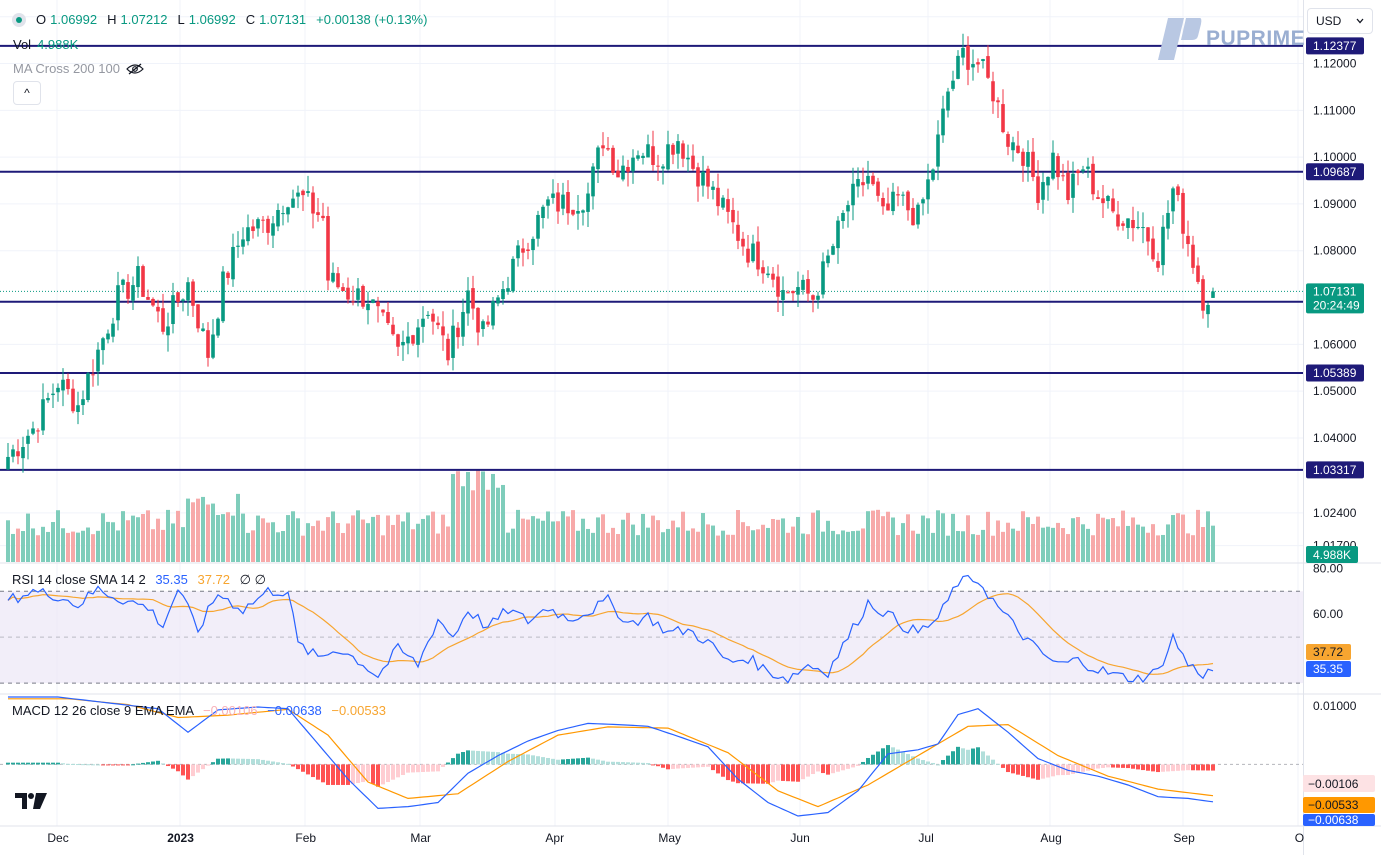 The height and width of the screenshot is (855, 1381). Describe the element at coordinates (1050, 838) in the screenshot. I see `time-axis-tick: Aug` at that location.